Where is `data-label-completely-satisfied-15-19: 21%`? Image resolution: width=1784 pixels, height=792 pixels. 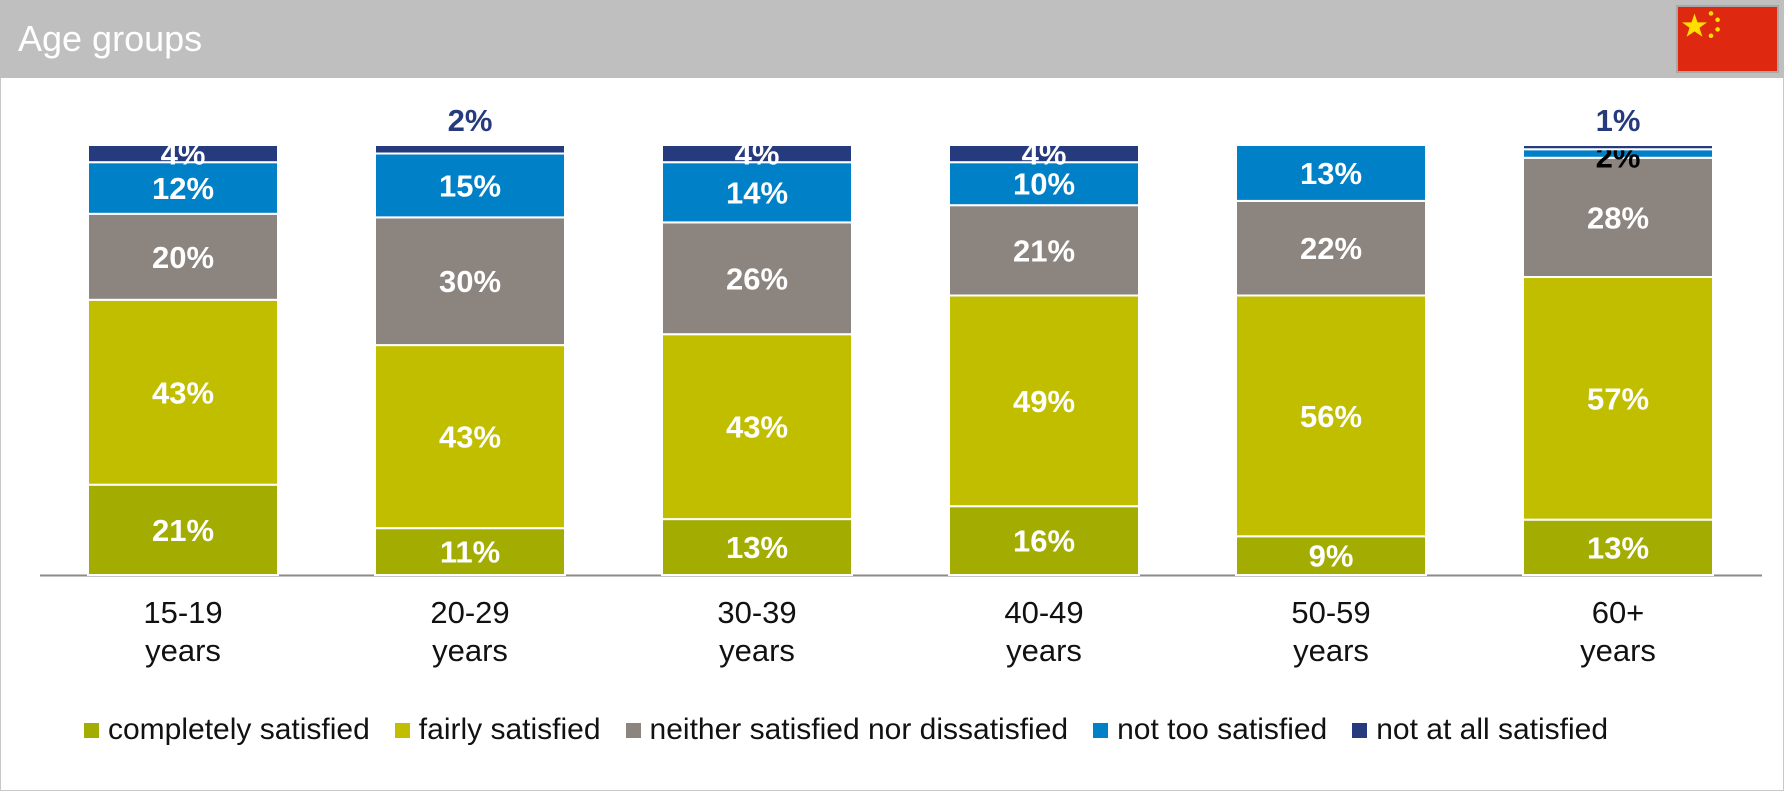 data-label-completely-satisfied-15-19: 21% is located at coordinates (183, 530).